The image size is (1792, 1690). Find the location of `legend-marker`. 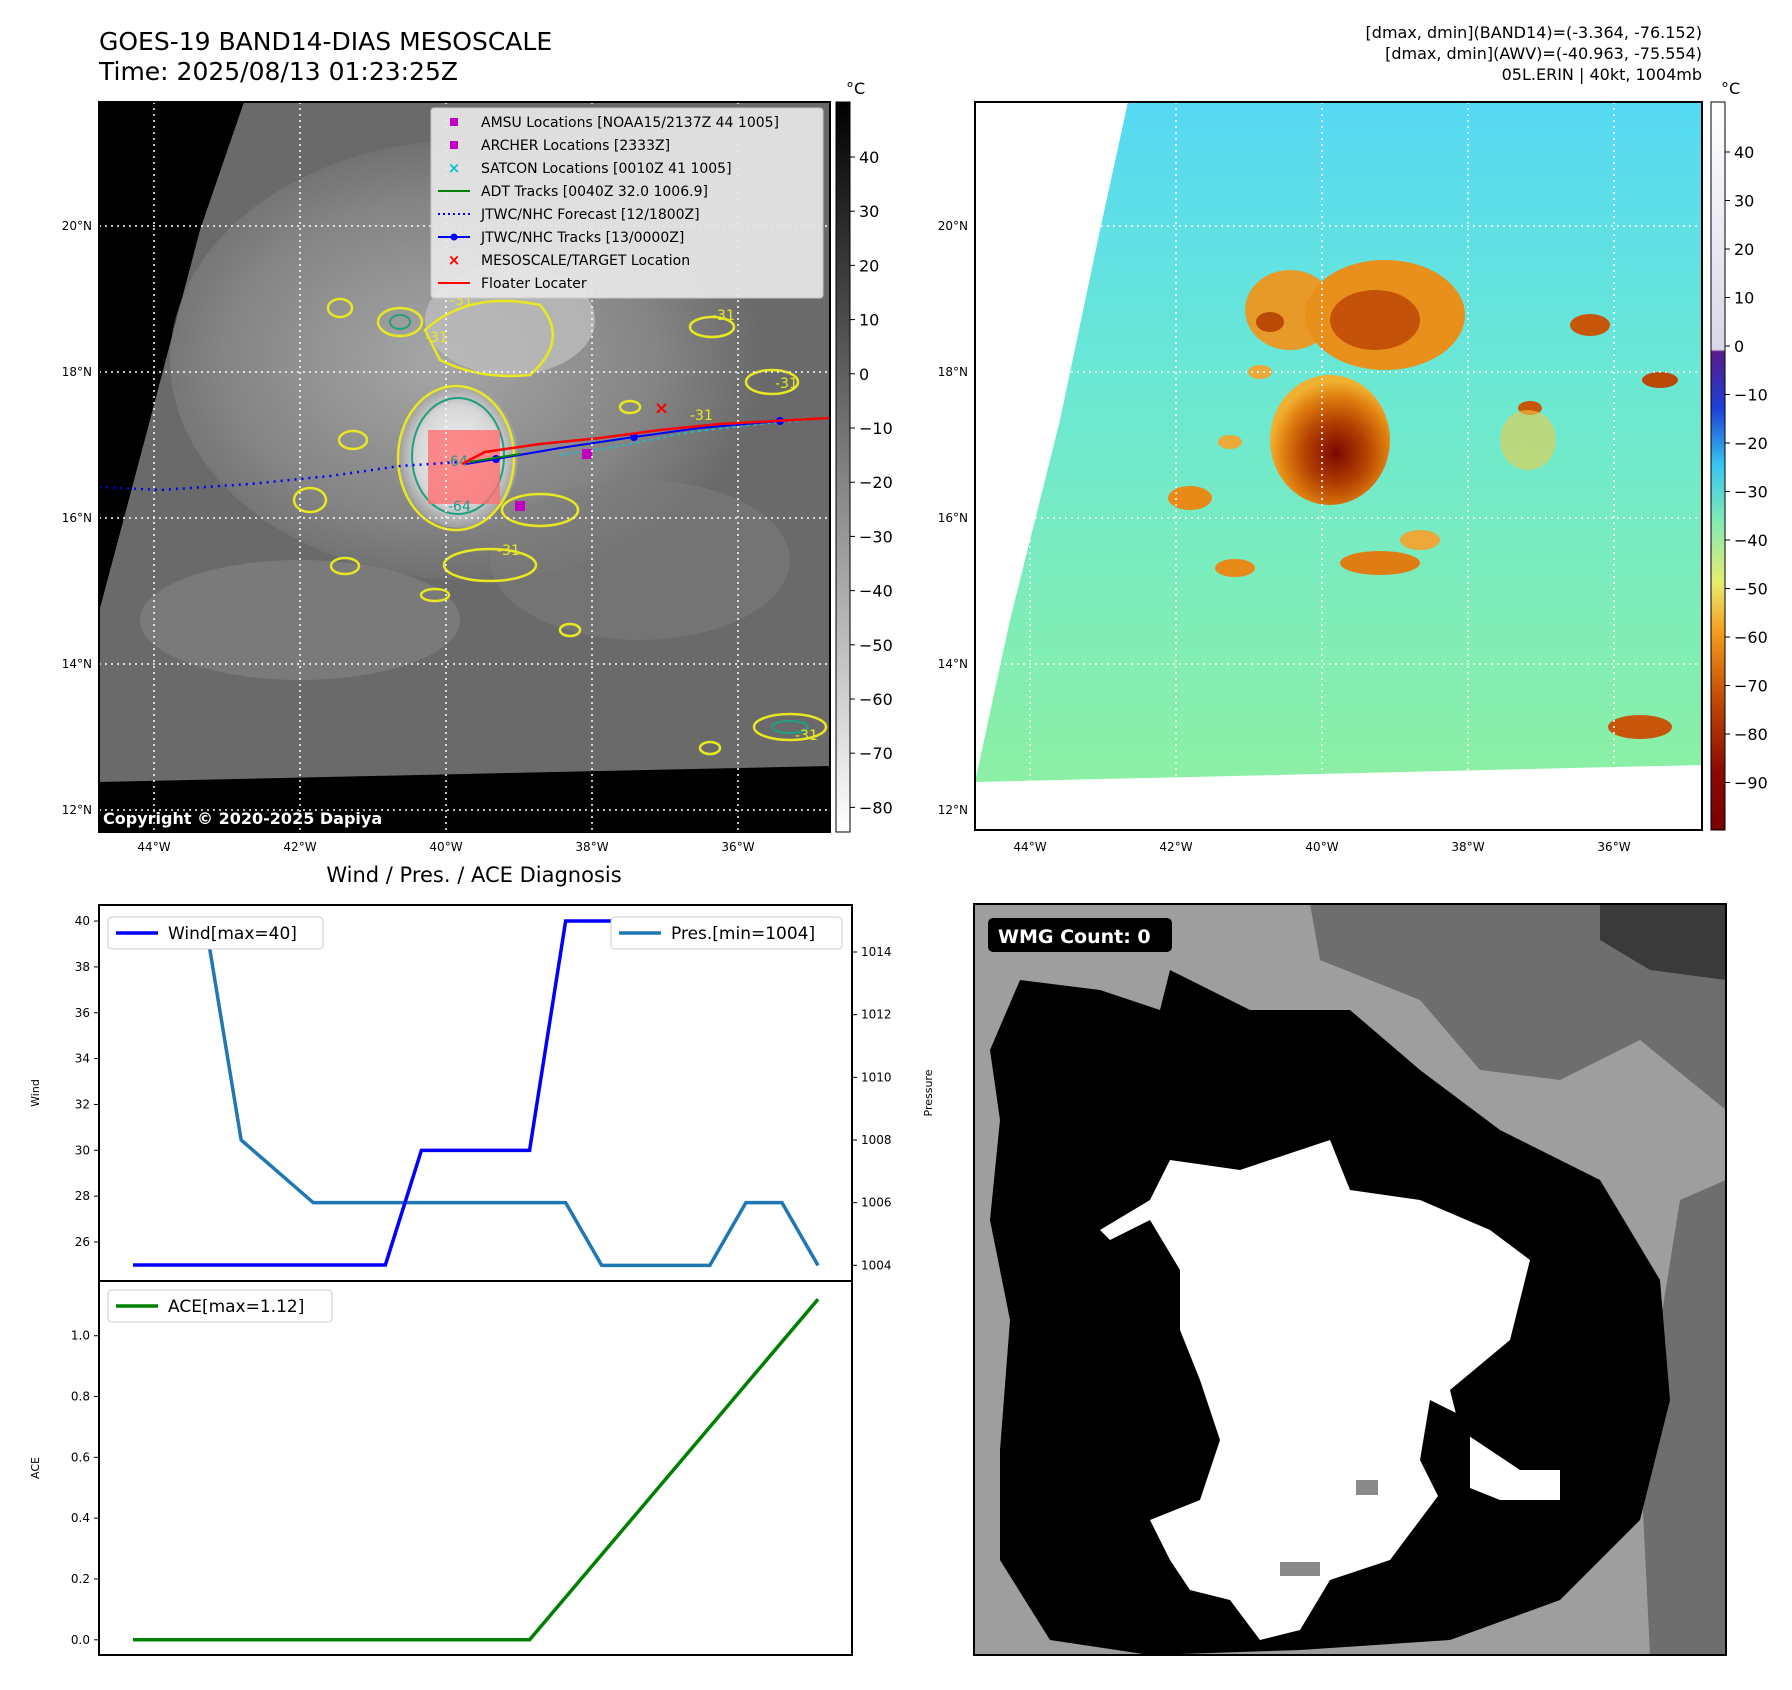

legend-marker is located at coordinates (454, 145).